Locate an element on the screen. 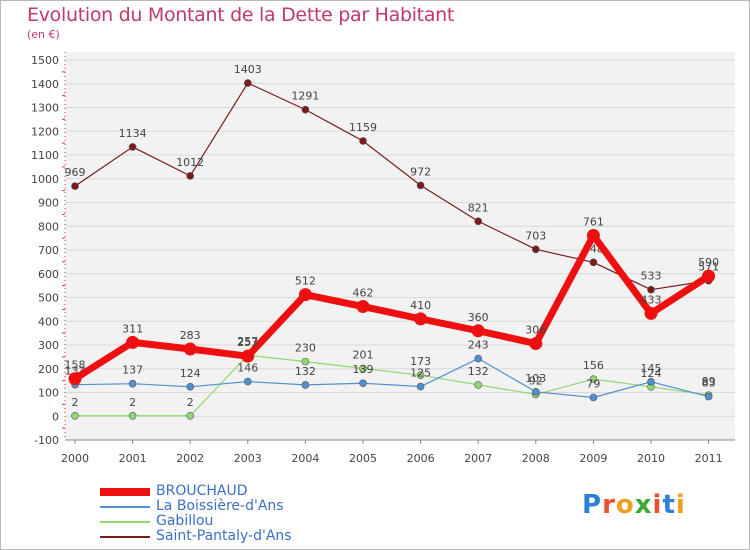 Image resolution: width=750 pixels, height=550 pixels. data-label: 243 is located at coordinates (478, 345).